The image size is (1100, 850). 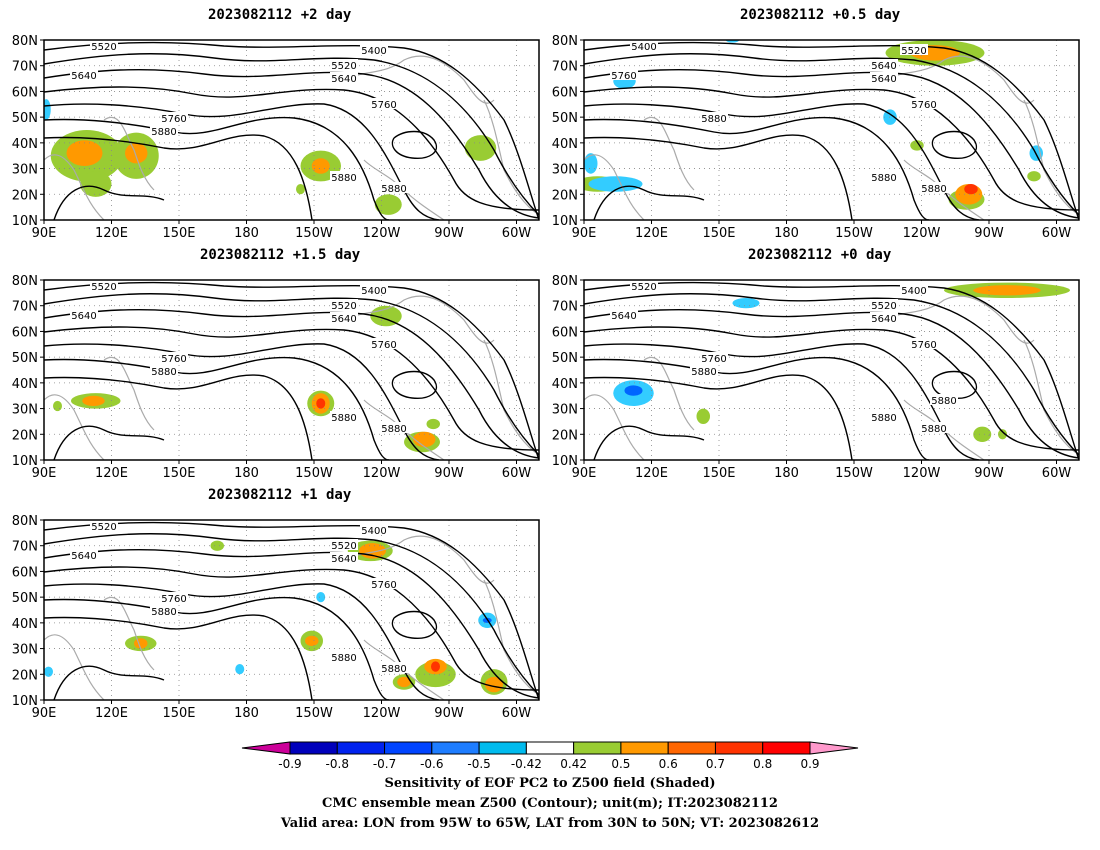 What do you see at coordinates (337, 764) in the screenshot?
I see `colorbar-label: -0.8` at bounding box center [337, 764].